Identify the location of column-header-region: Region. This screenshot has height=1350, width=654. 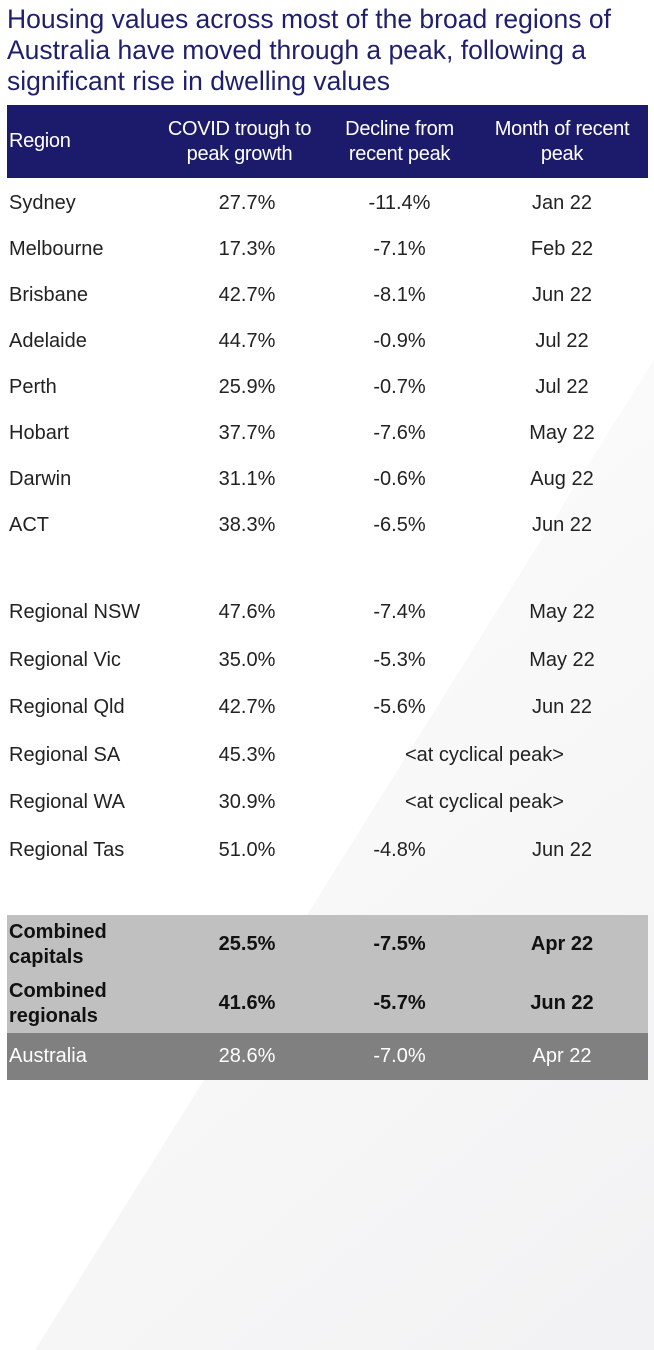
(40, 141).